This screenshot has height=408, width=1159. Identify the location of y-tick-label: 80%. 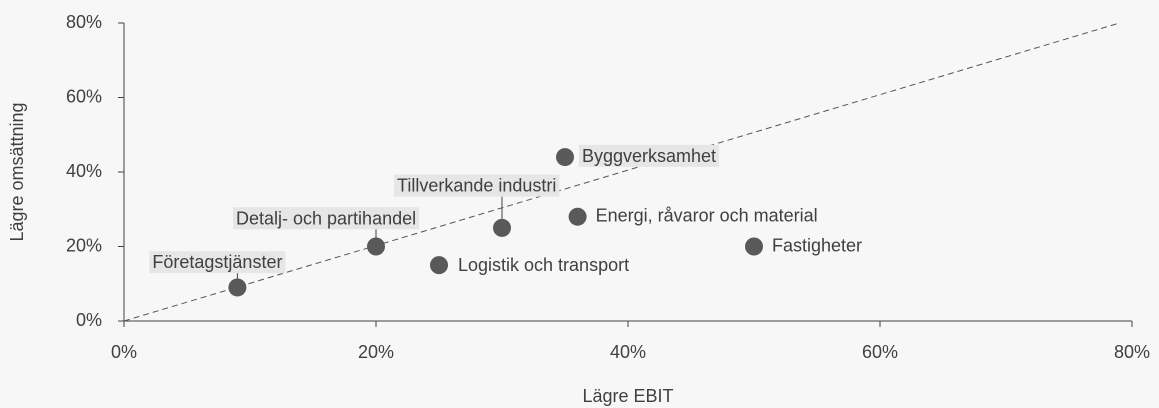
(84, 22).